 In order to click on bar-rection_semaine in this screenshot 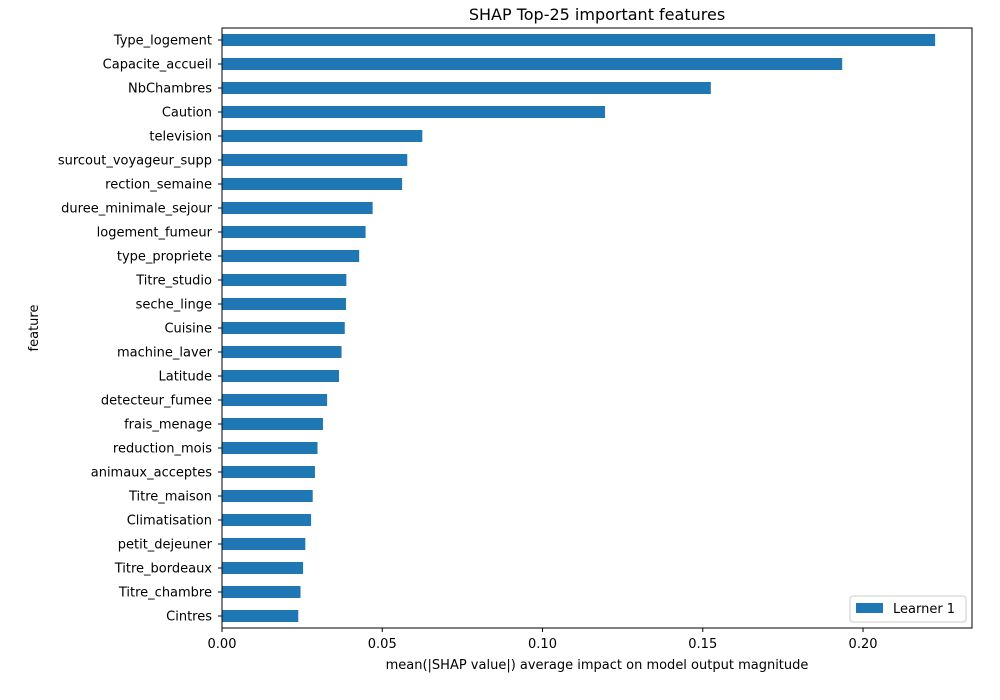, I will do `click(312, 184)`.